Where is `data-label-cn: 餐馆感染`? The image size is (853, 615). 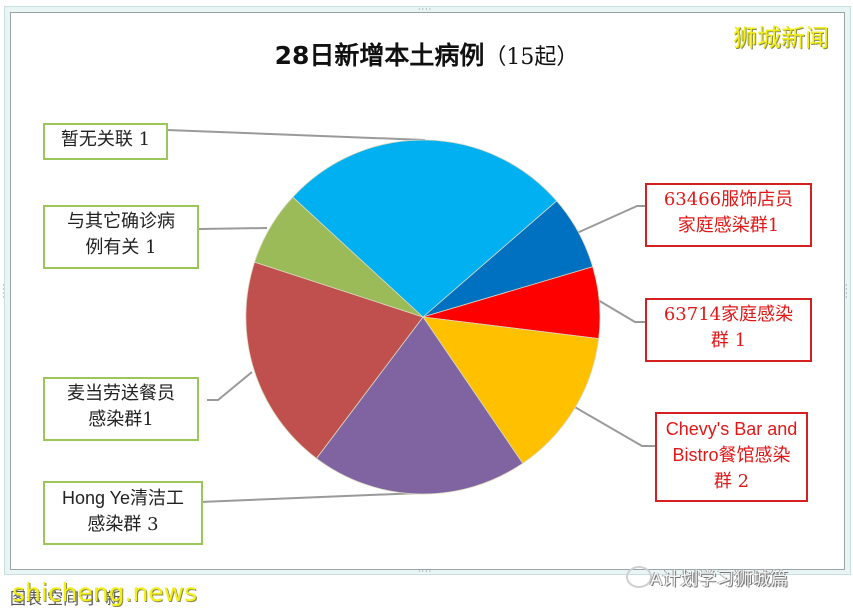
data-label-cn: 餐馆感染 is located at coordinates (754, 455).